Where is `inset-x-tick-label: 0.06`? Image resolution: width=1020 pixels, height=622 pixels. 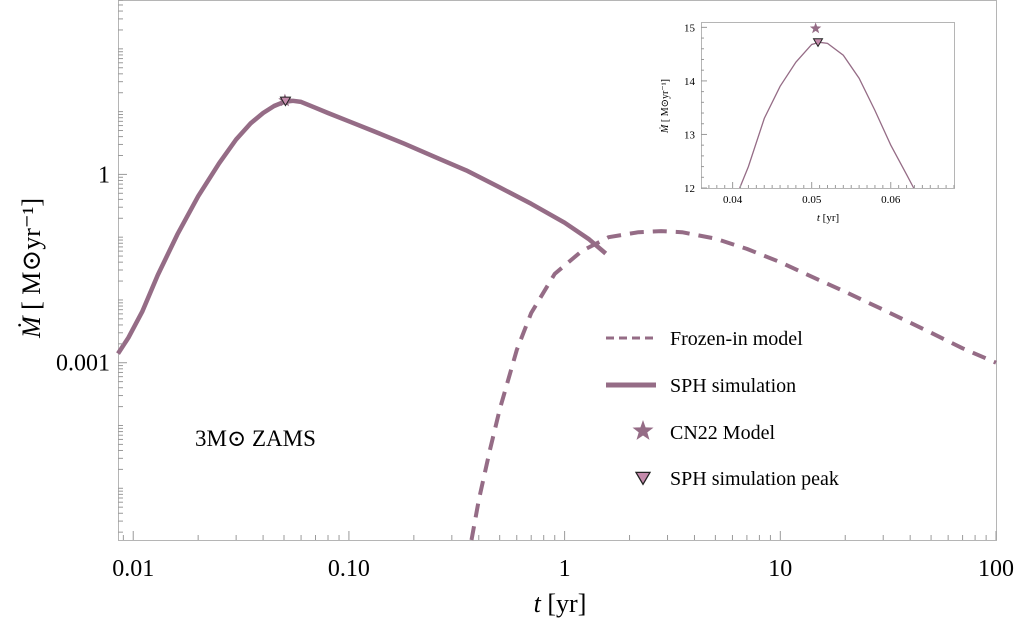 inset-x-tick-label: 0.06 is located at coordinates (891, 200).